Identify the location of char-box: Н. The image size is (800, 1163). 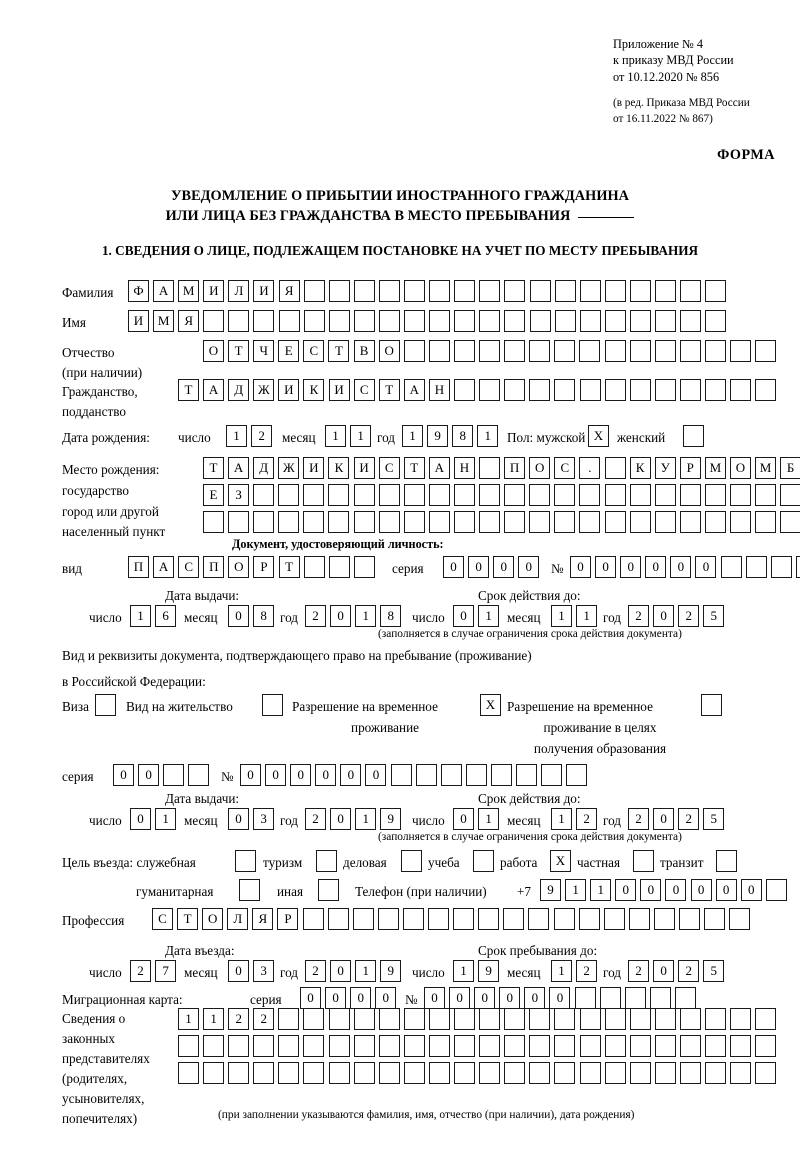
(464, 468).